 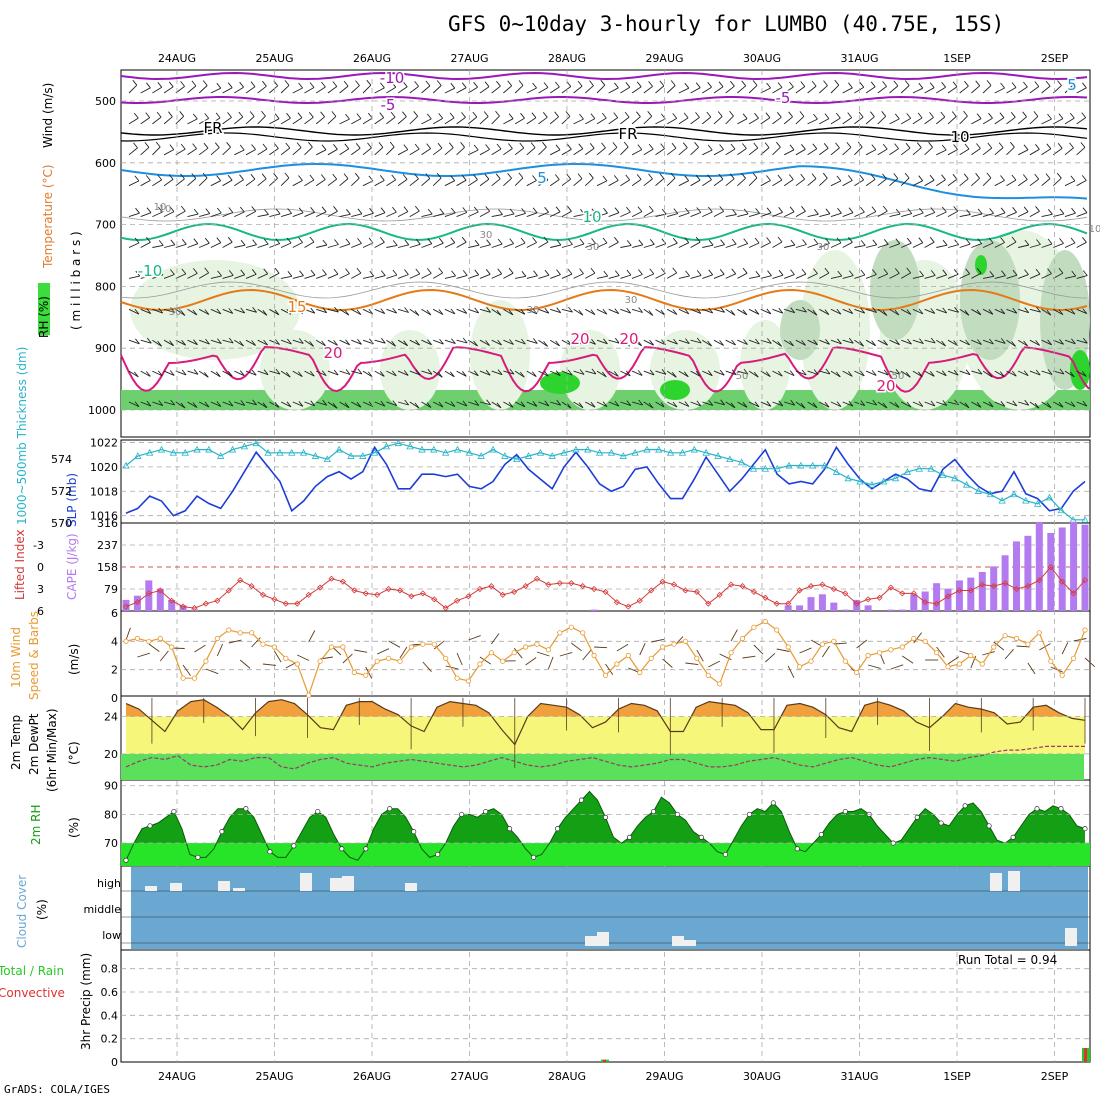 What do you see at coordinates (604, 290) in the screenshot?
I see `rh-contour-gray-b` at bounding box center [604, 290].